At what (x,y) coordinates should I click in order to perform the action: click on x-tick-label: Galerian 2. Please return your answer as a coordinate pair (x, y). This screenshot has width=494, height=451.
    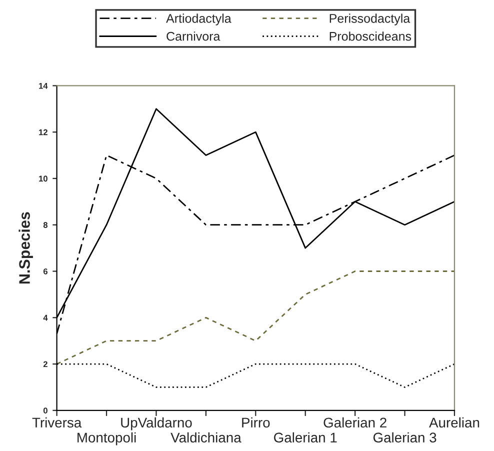
    Looking at the image, I should click on (355, 422).